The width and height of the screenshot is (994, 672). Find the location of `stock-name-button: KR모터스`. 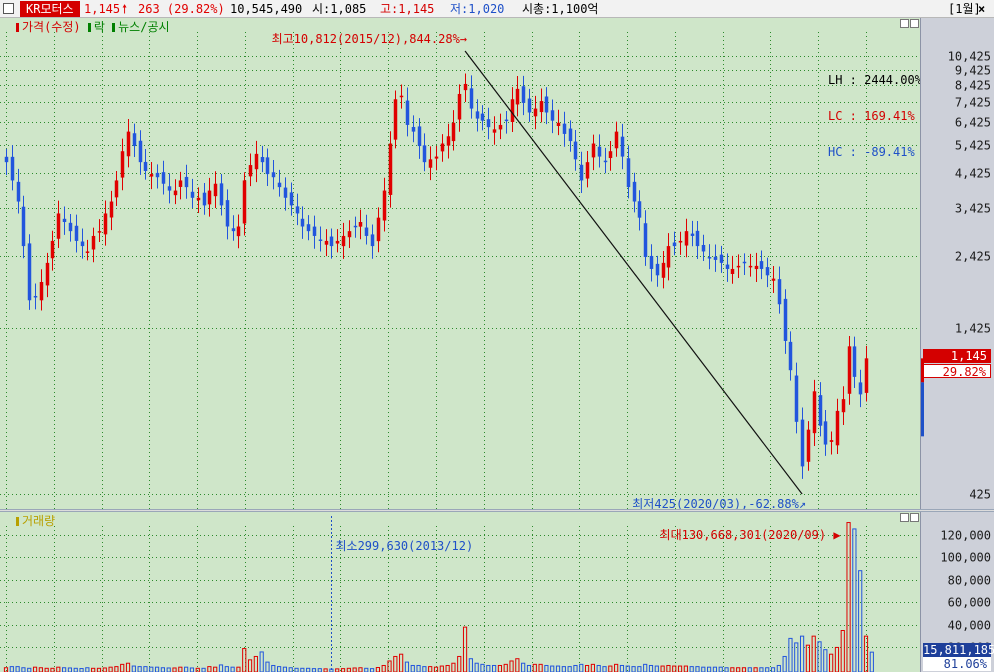

stock-name-button: KR모터스 is located at coordinates (50, 9).